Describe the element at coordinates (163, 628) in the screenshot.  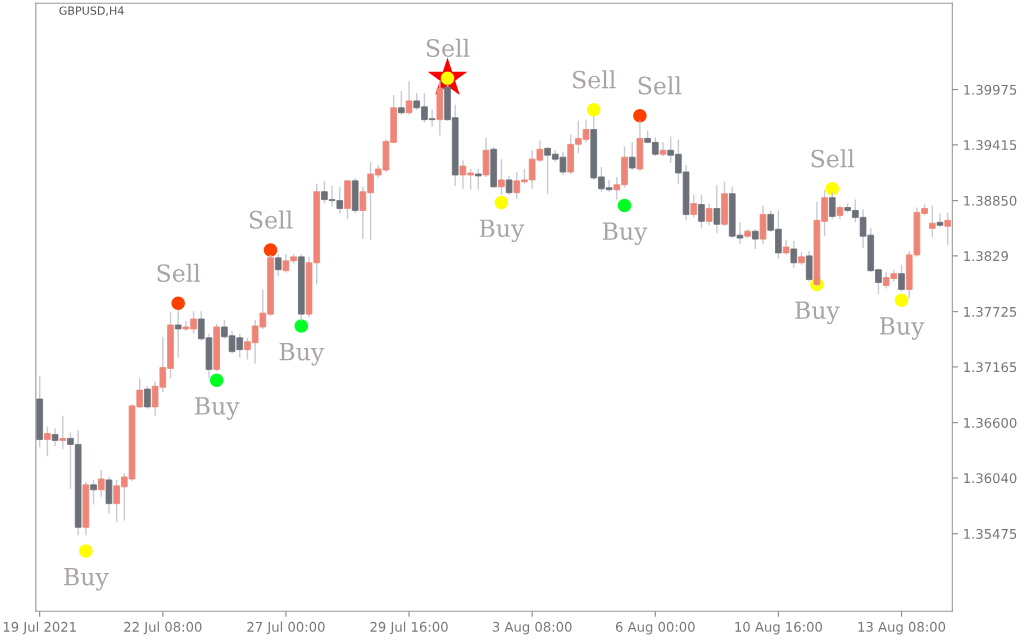
I see `x-tick-label: 22 Jul 08:00` at that location.